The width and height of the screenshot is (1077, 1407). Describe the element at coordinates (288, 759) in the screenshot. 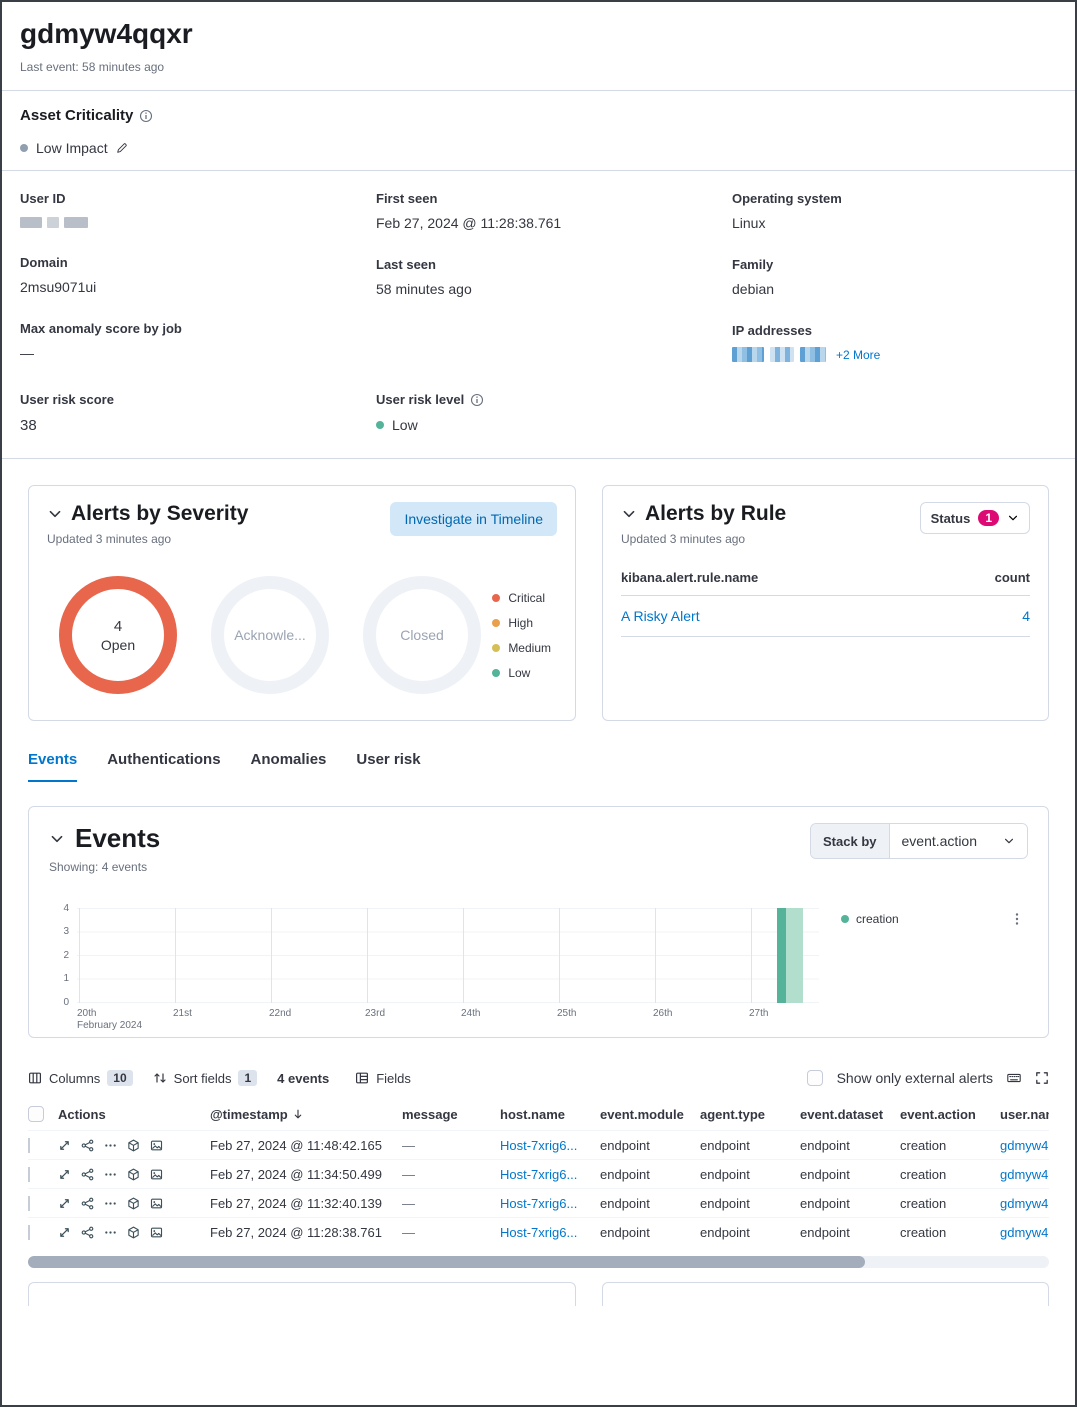

I see `tab-anomalies: Anomalies` at that location.